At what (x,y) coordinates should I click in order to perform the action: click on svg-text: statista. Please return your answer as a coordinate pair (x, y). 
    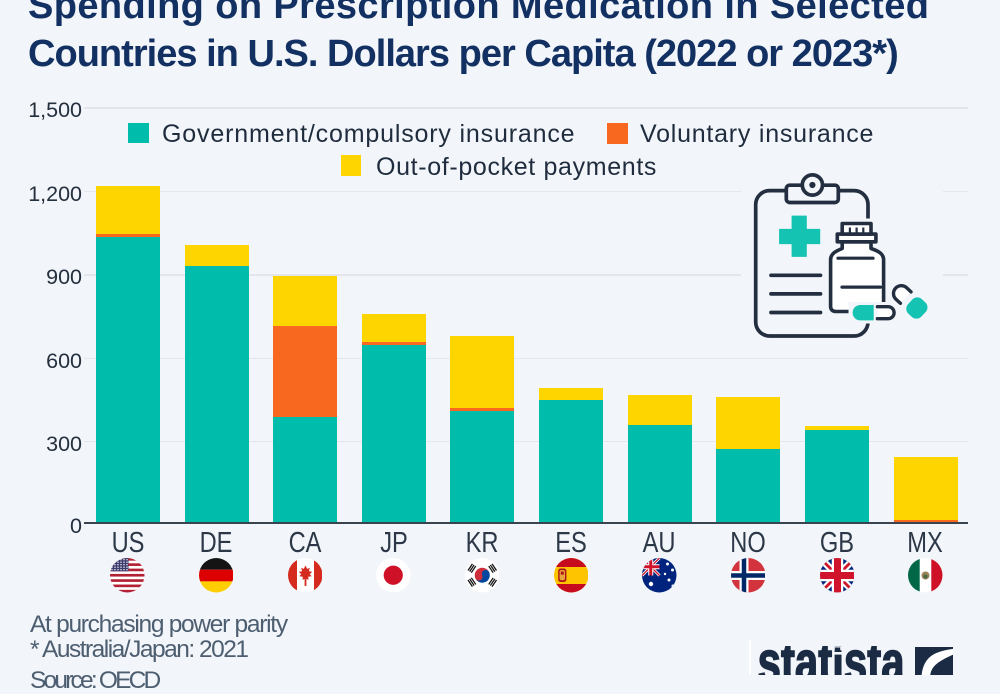
    Looking at the image, I should click on (832, 660).